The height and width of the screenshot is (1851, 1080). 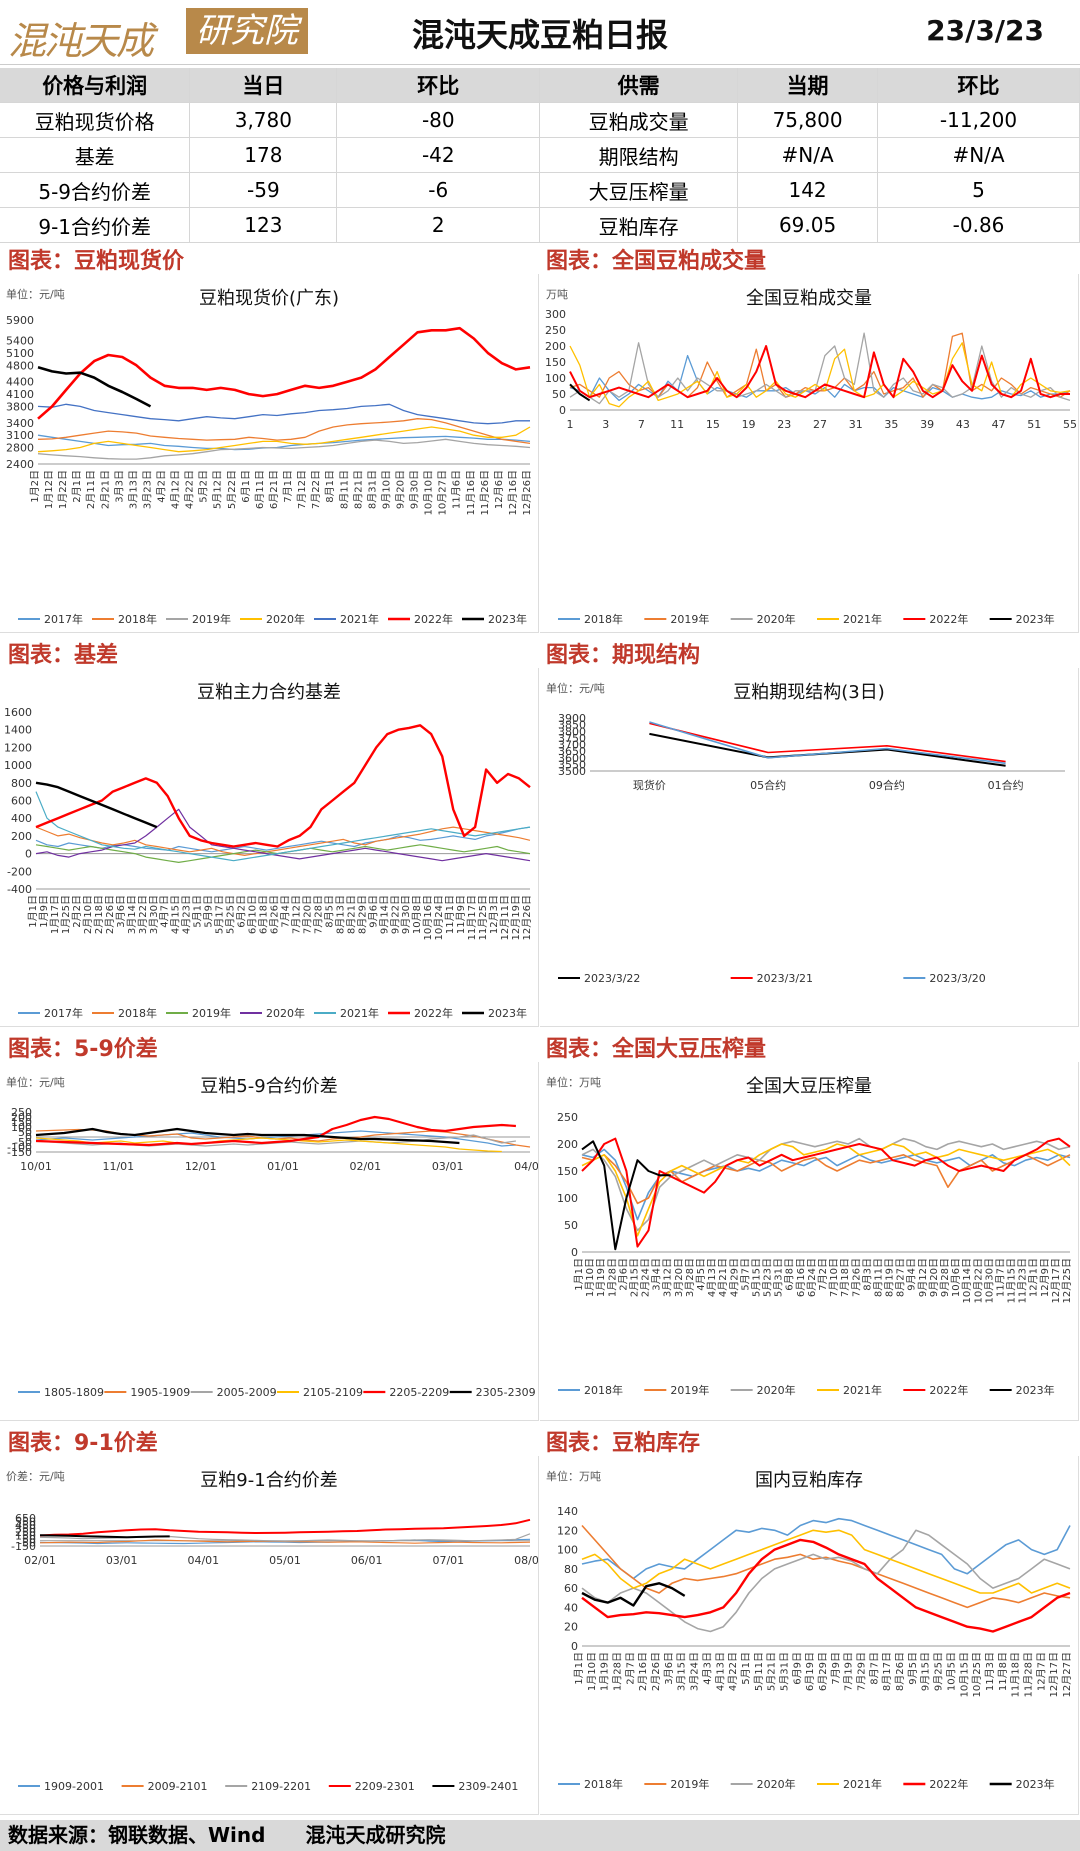 What do you see at coordinates (733, 1671) in the screenshot?
I see `x-tick-label: 4月22日` at bounding box center [733, 1671].